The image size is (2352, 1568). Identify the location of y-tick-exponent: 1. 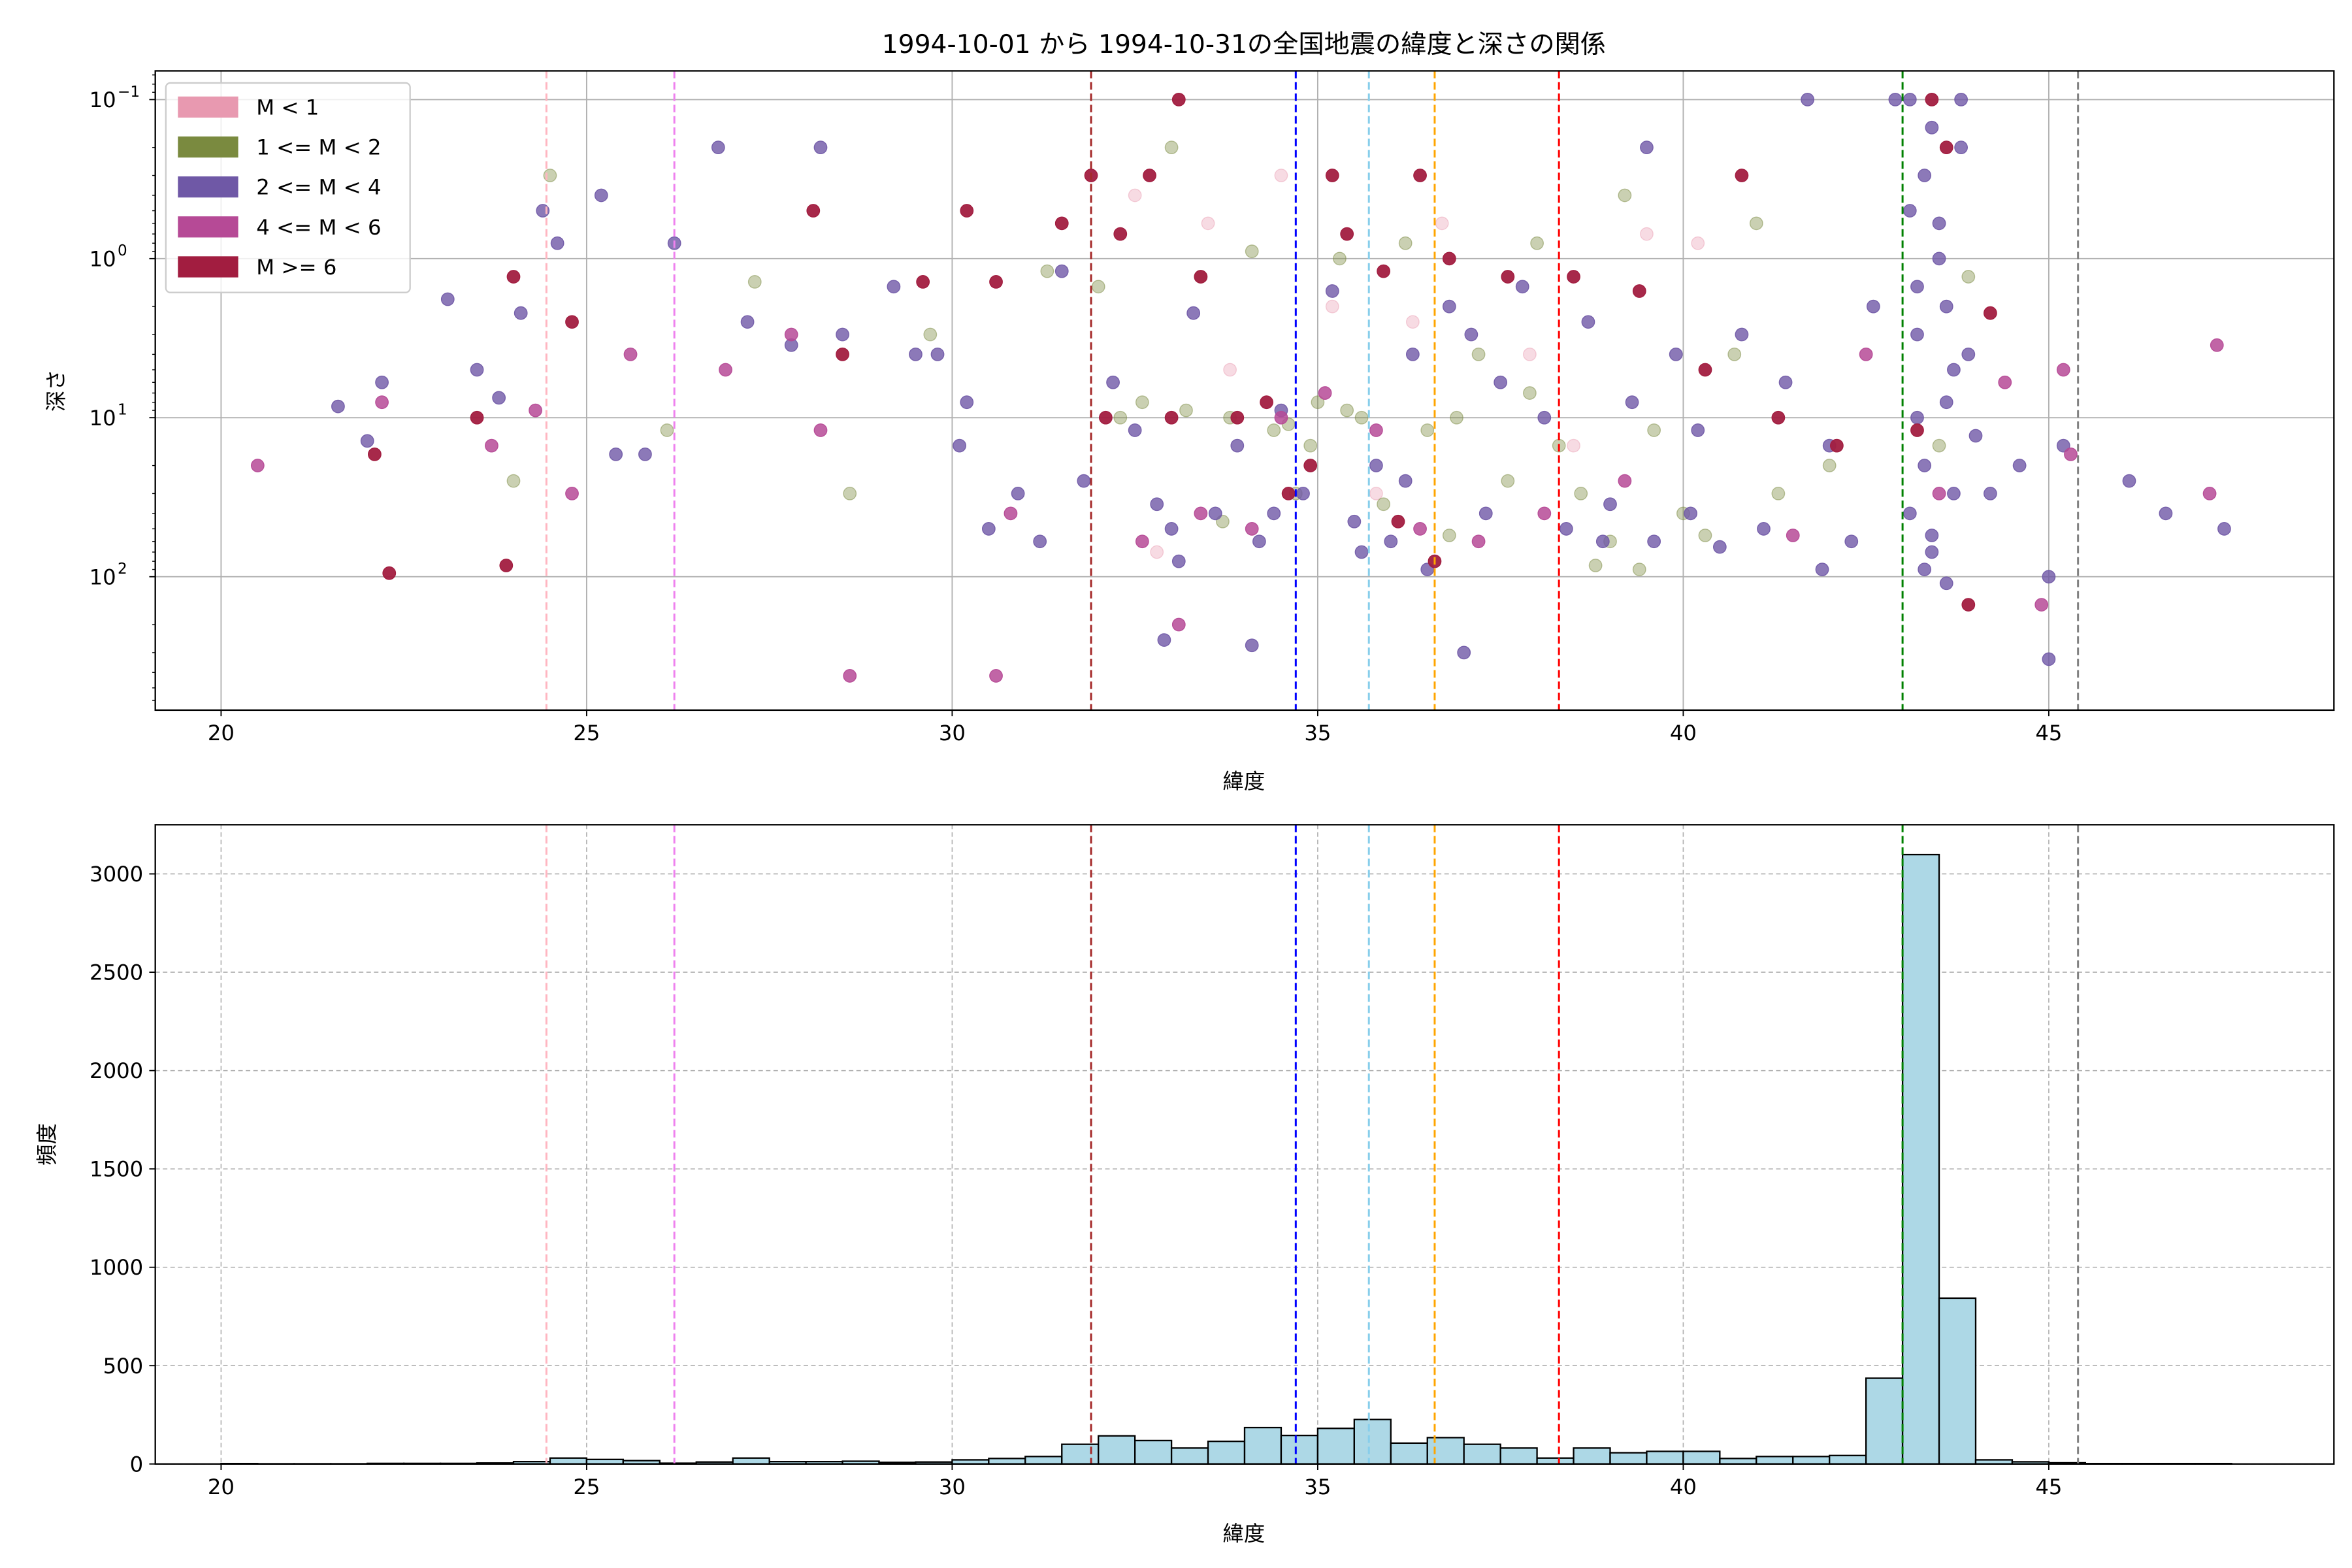
(122, 410).